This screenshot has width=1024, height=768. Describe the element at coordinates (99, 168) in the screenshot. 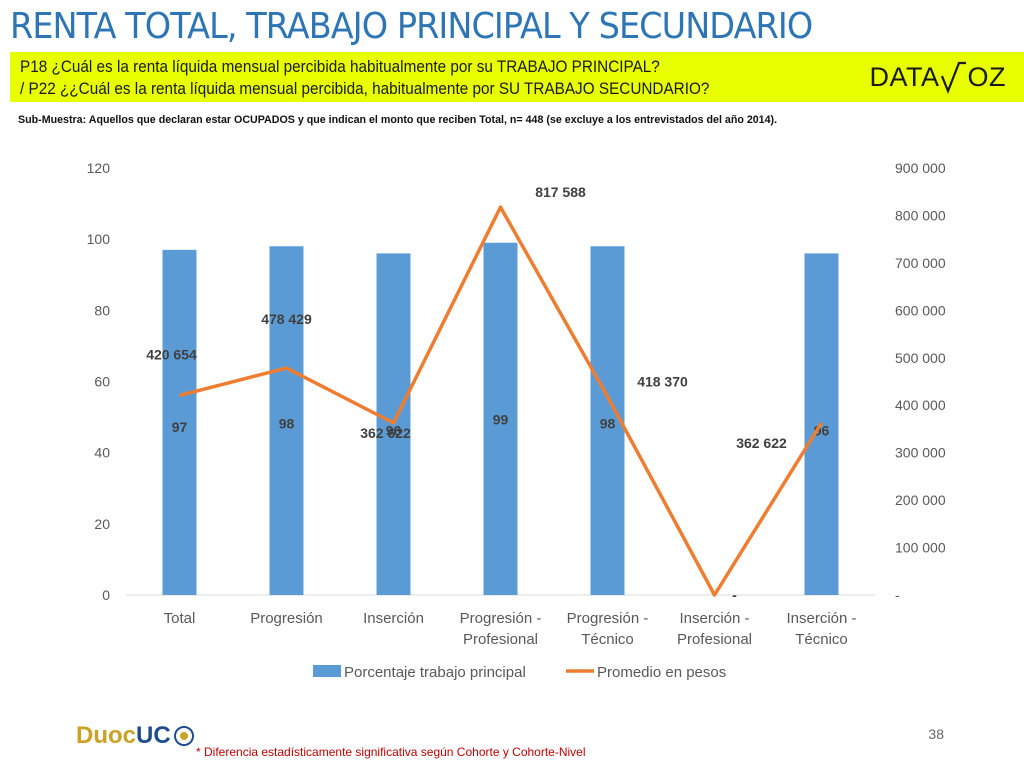

I see `left-axis-tick-label: 120` at that location.